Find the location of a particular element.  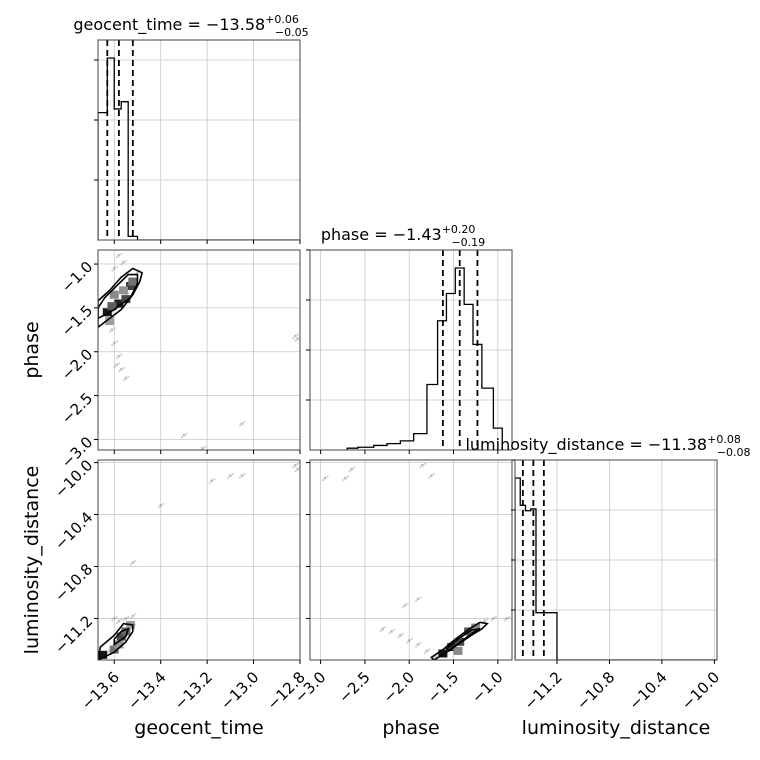

x-tick-label: −10.8 is located at coordinates (595, 690).